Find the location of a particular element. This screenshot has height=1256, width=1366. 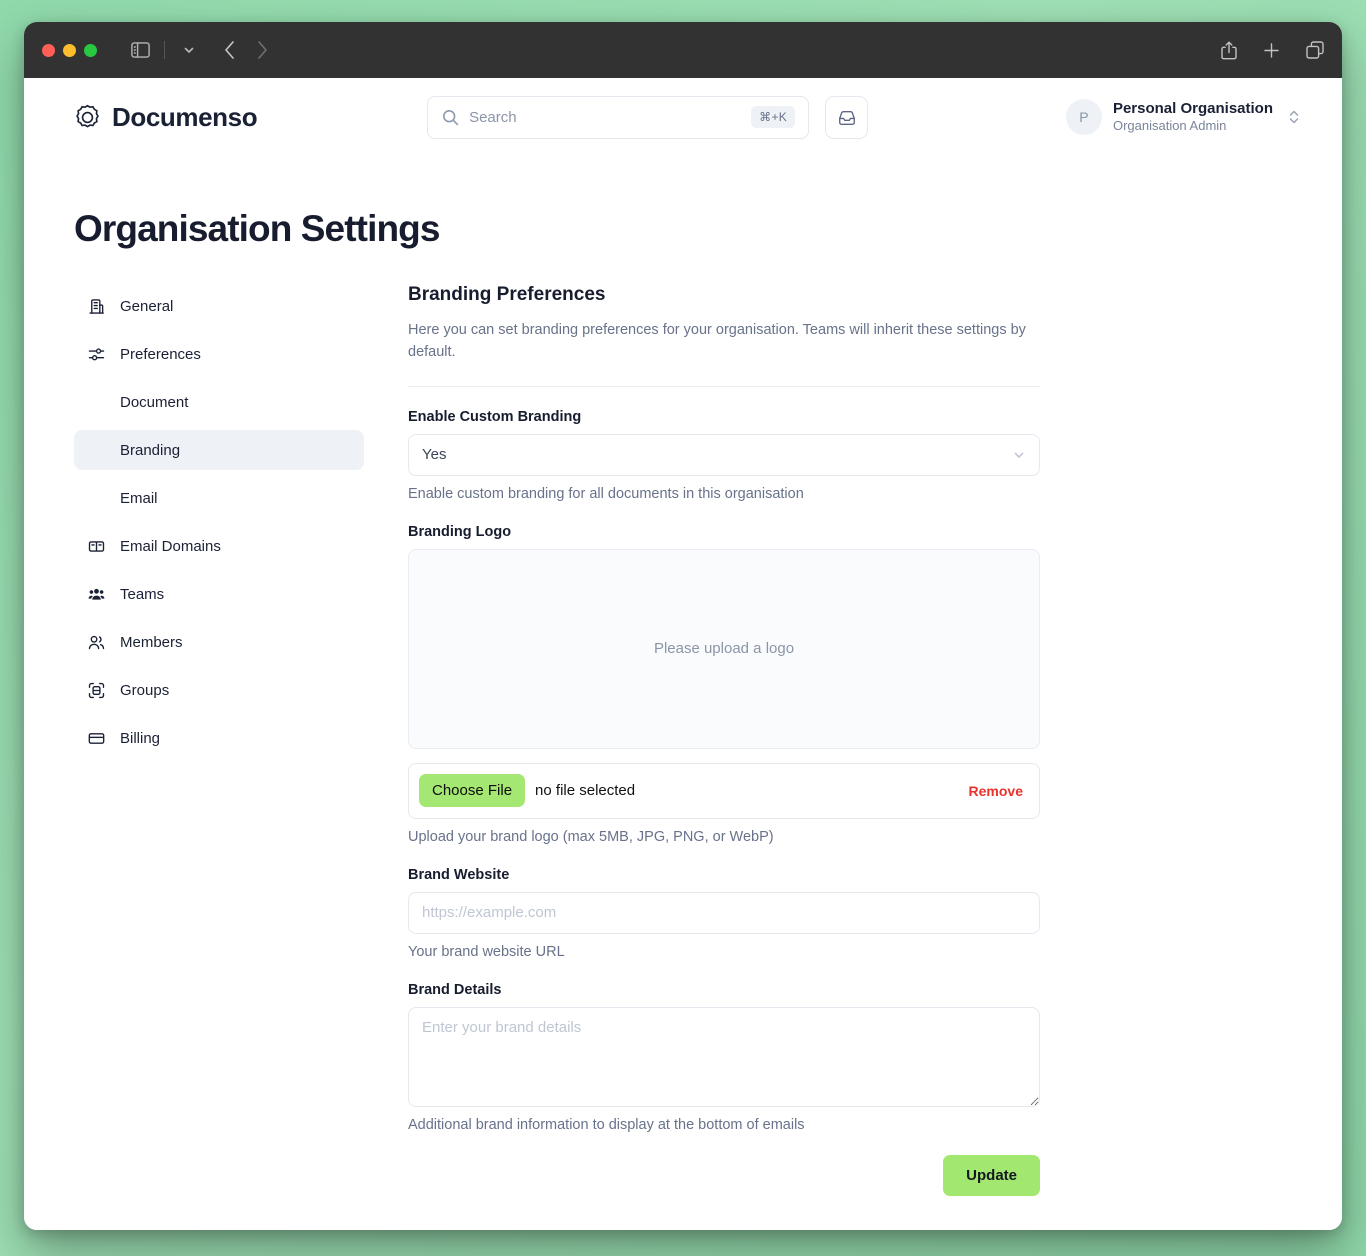

header-center: Search ⌘+K is located at coordinates (648, 117).